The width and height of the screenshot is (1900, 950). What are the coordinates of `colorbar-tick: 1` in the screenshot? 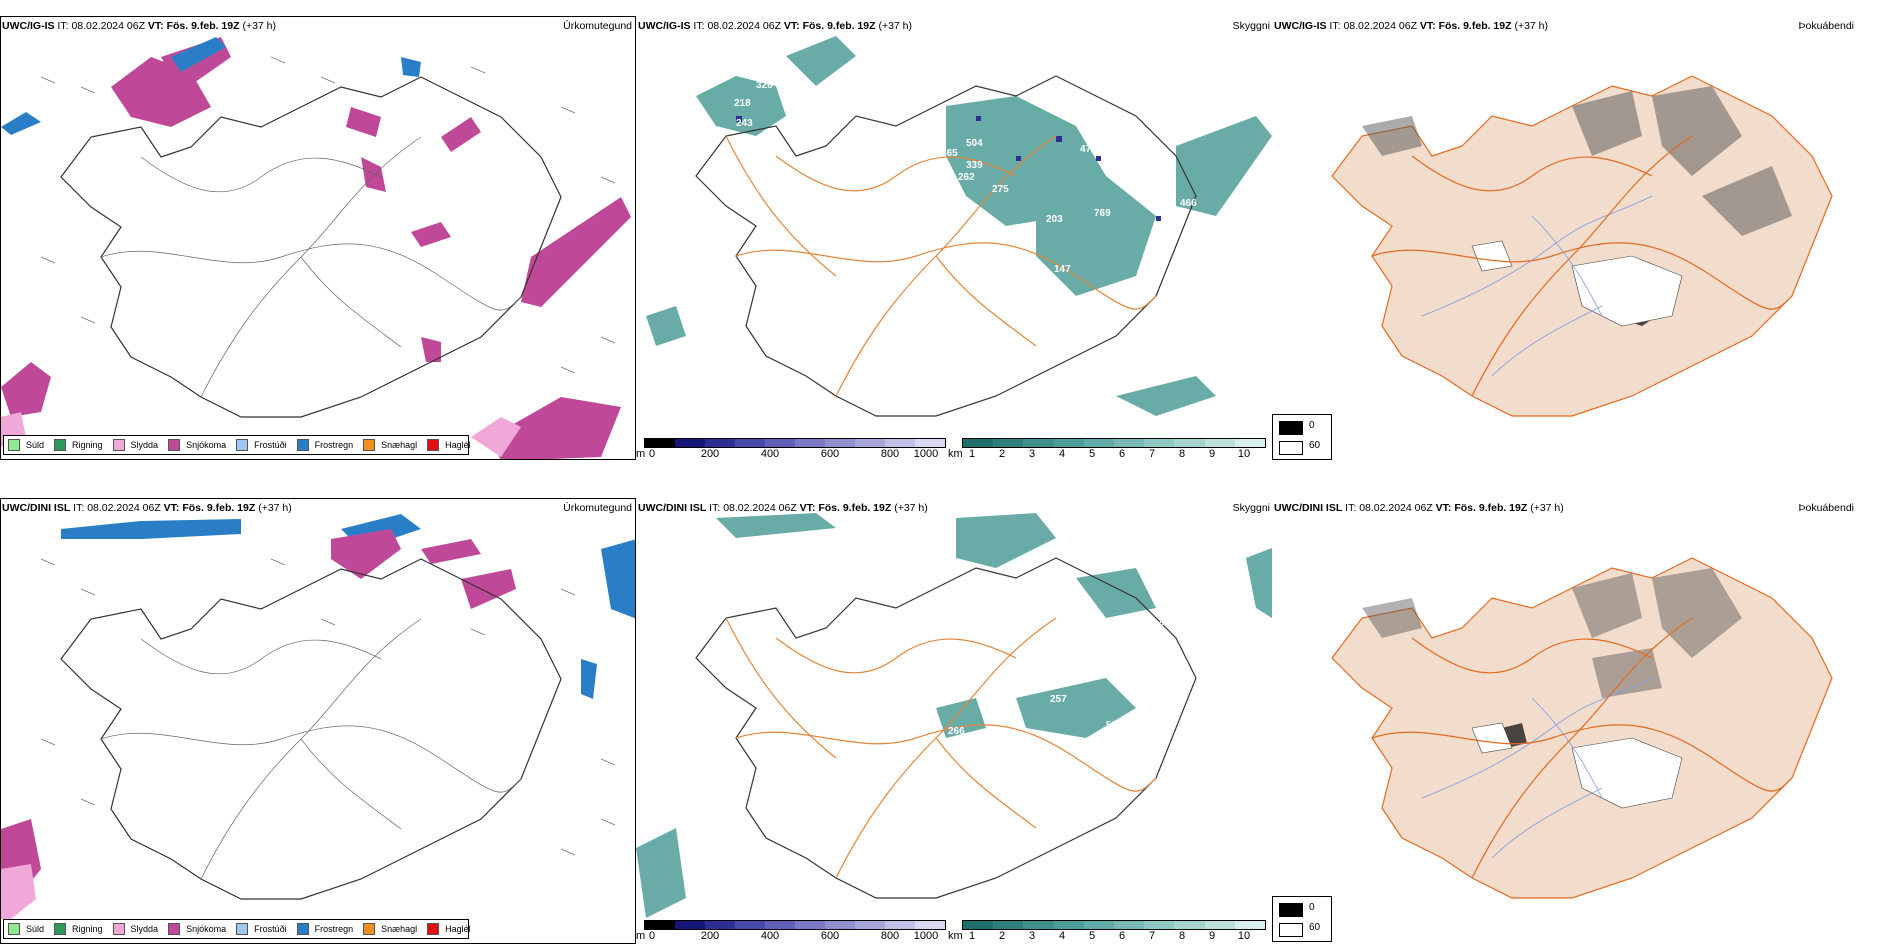 It's located at (972, 936).